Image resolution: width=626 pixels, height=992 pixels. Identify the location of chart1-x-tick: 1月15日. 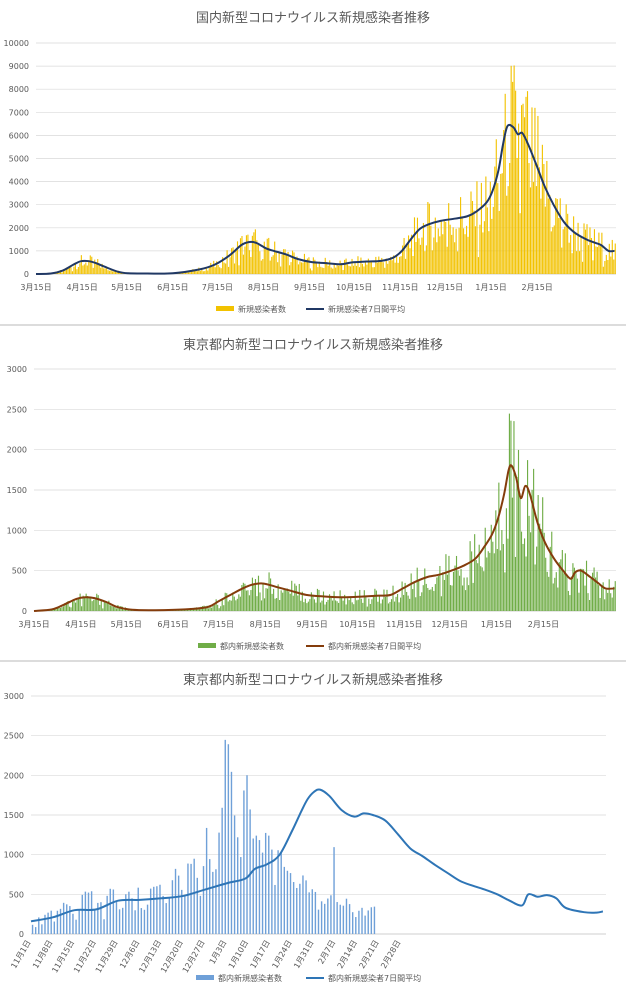
(490, 287).